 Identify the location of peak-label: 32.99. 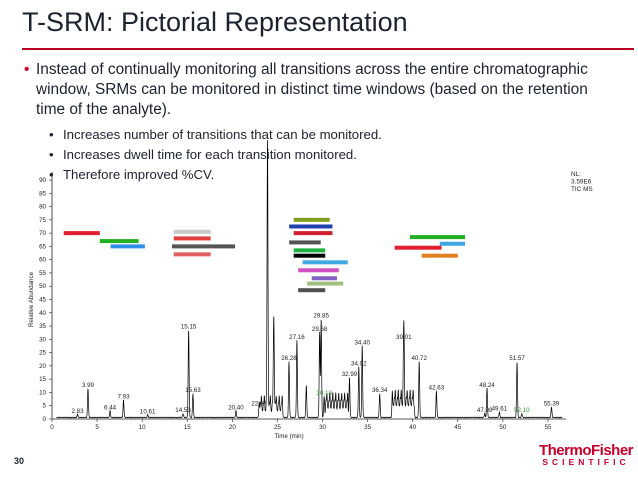
(350, 374).